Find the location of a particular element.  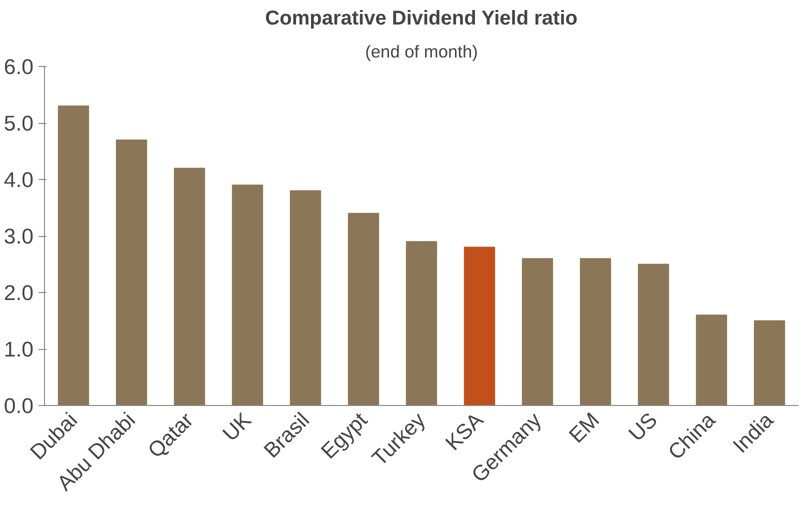

y-tick-label: 2.0 is located at coordinates (19, 293).